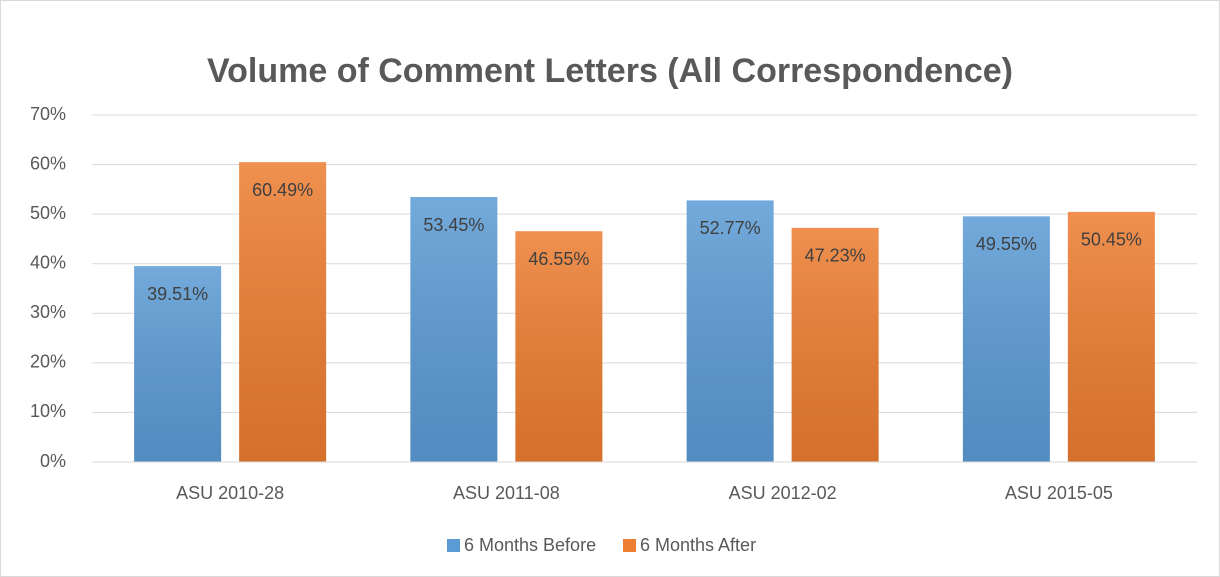 This screenshot has height=577, width=1220. I want to click on y-tick-label: 60%, so click(48, 163).